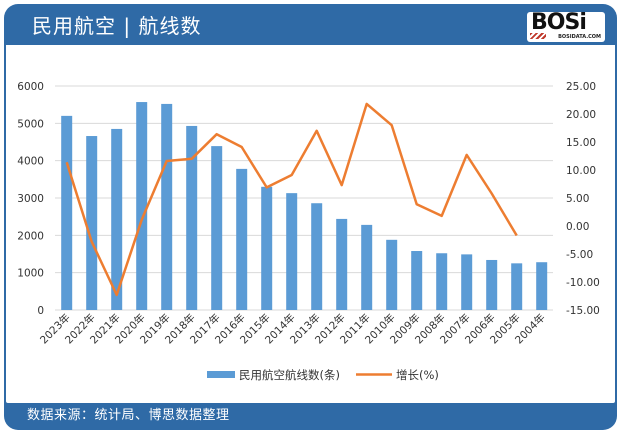  What do you see at coordinates (128, 415) in the screenshot?
I see `data-source: 数据来源：统计局、博思数据整理` at bounding box center [128, 415].